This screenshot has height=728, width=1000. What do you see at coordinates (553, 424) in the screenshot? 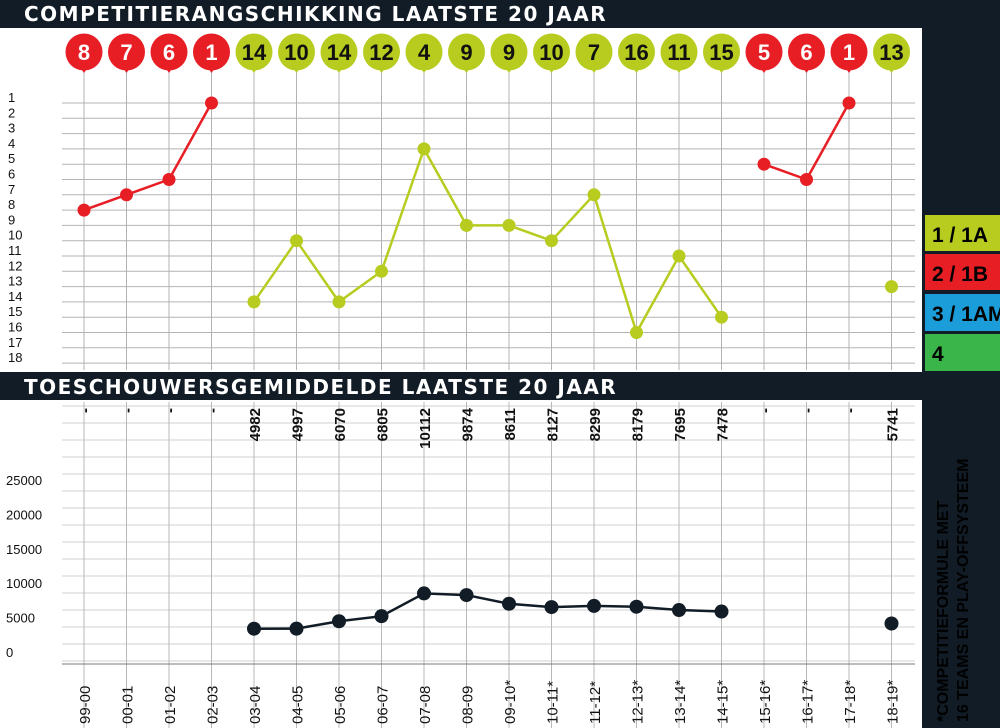
I see `attendance-value-label: 8127` at bounding box center [553, 424].